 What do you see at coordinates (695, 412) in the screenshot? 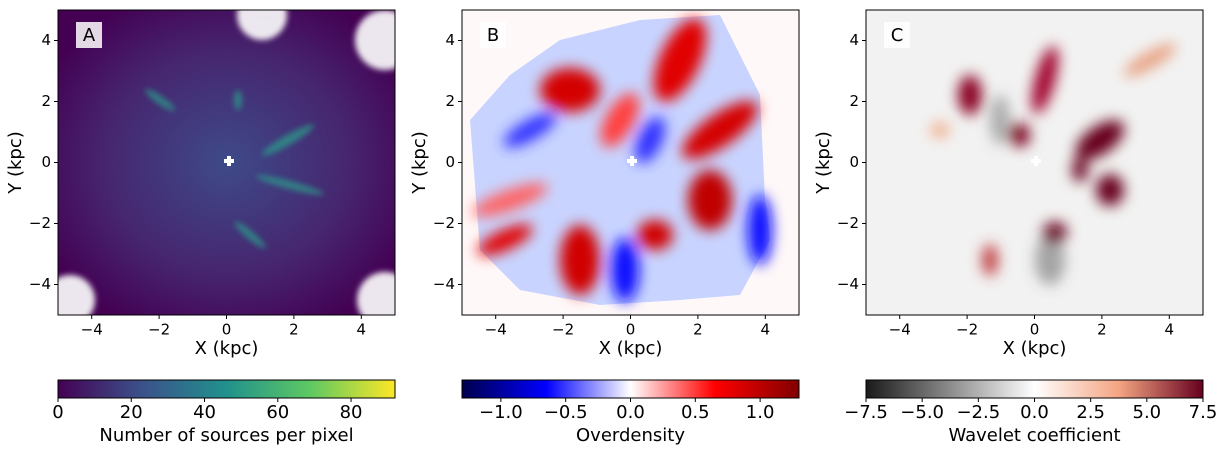
I see `colorbar-tick-label: 0.5` at bounding box center [695, 412].